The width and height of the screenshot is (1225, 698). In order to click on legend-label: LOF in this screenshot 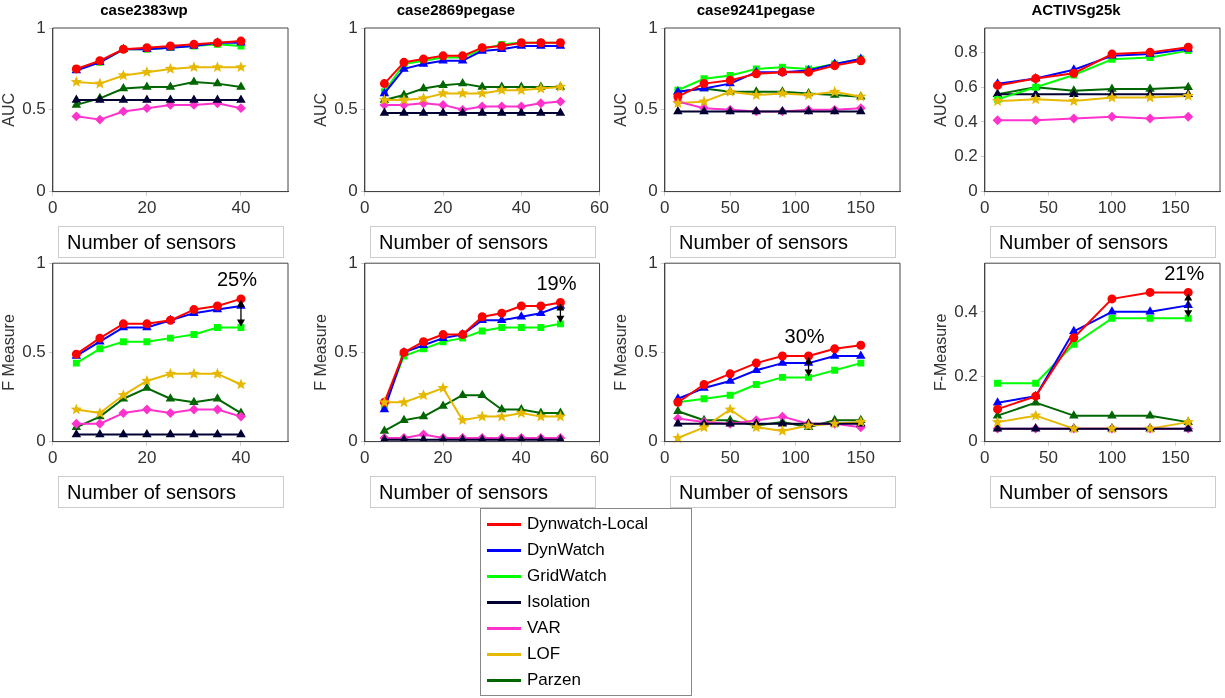, I will do `click(544, 654)`.